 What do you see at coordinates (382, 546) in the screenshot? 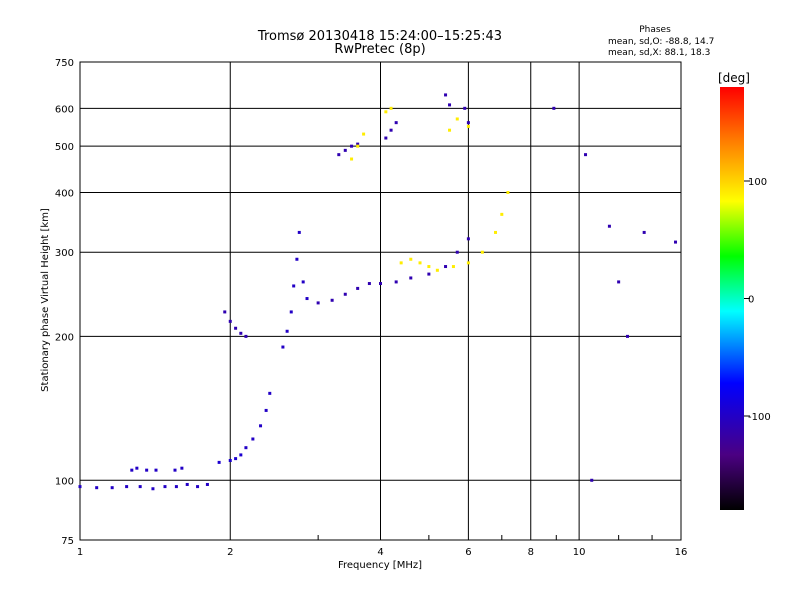
I see `x-axis-ticks: 1 2 4 6 8 10 16` at bounding box center [382, 546].